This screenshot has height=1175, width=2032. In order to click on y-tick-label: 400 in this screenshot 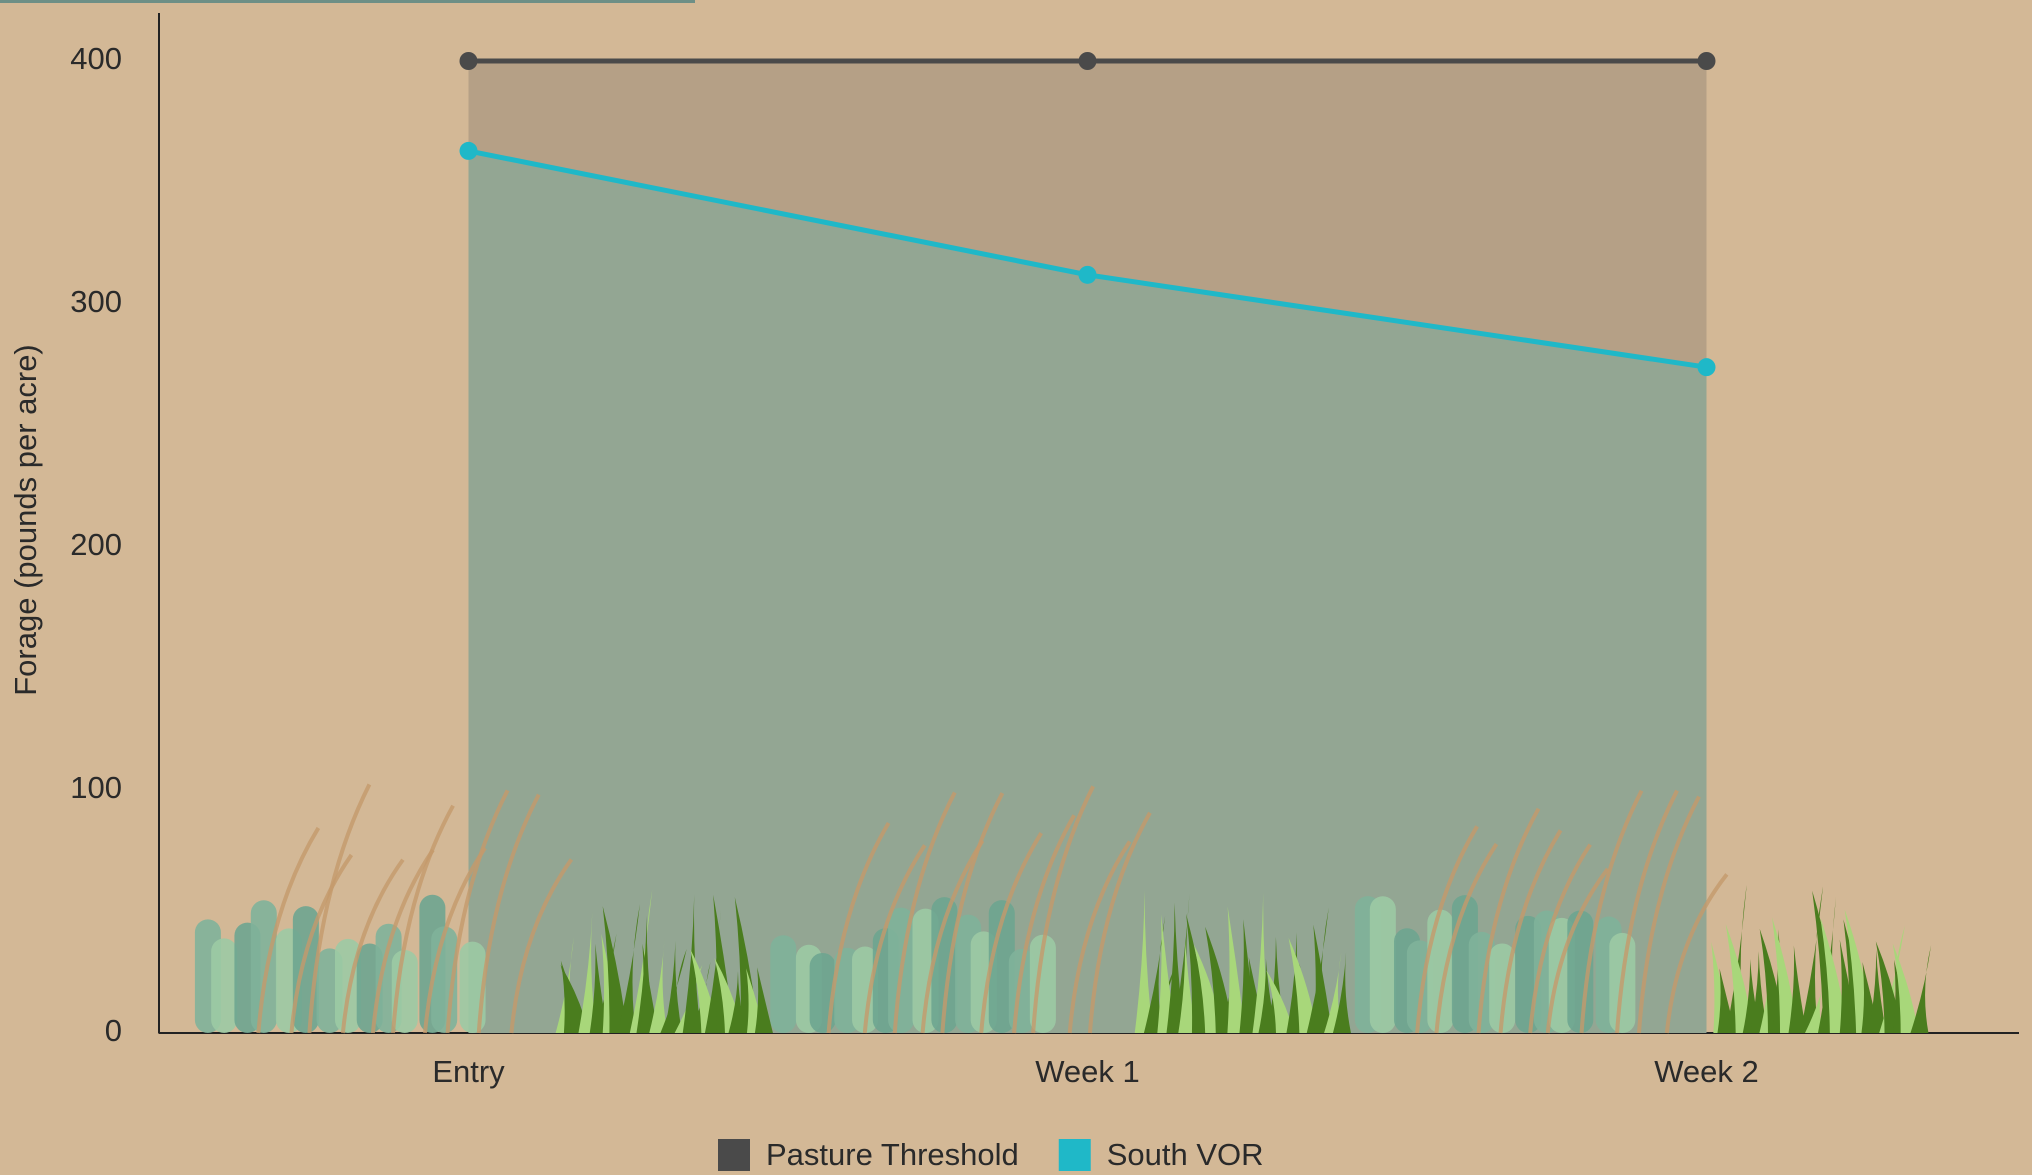, I will do `click(96, 58)`.